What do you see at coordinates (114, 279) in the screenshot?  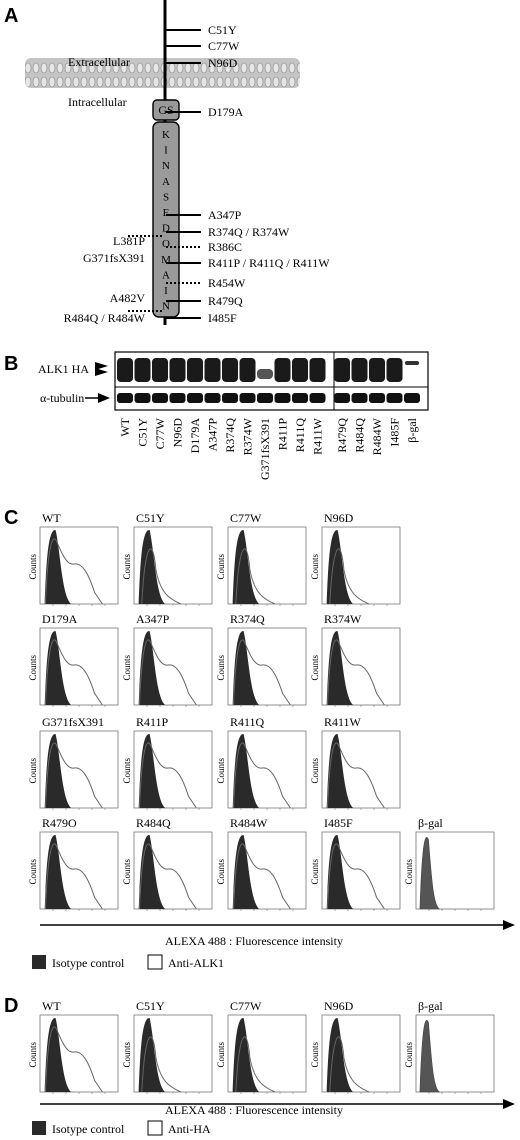 I see `left-mutations: L381P G371fsX391 A482V R484Q / R484W` at bounding box center [114, 279].